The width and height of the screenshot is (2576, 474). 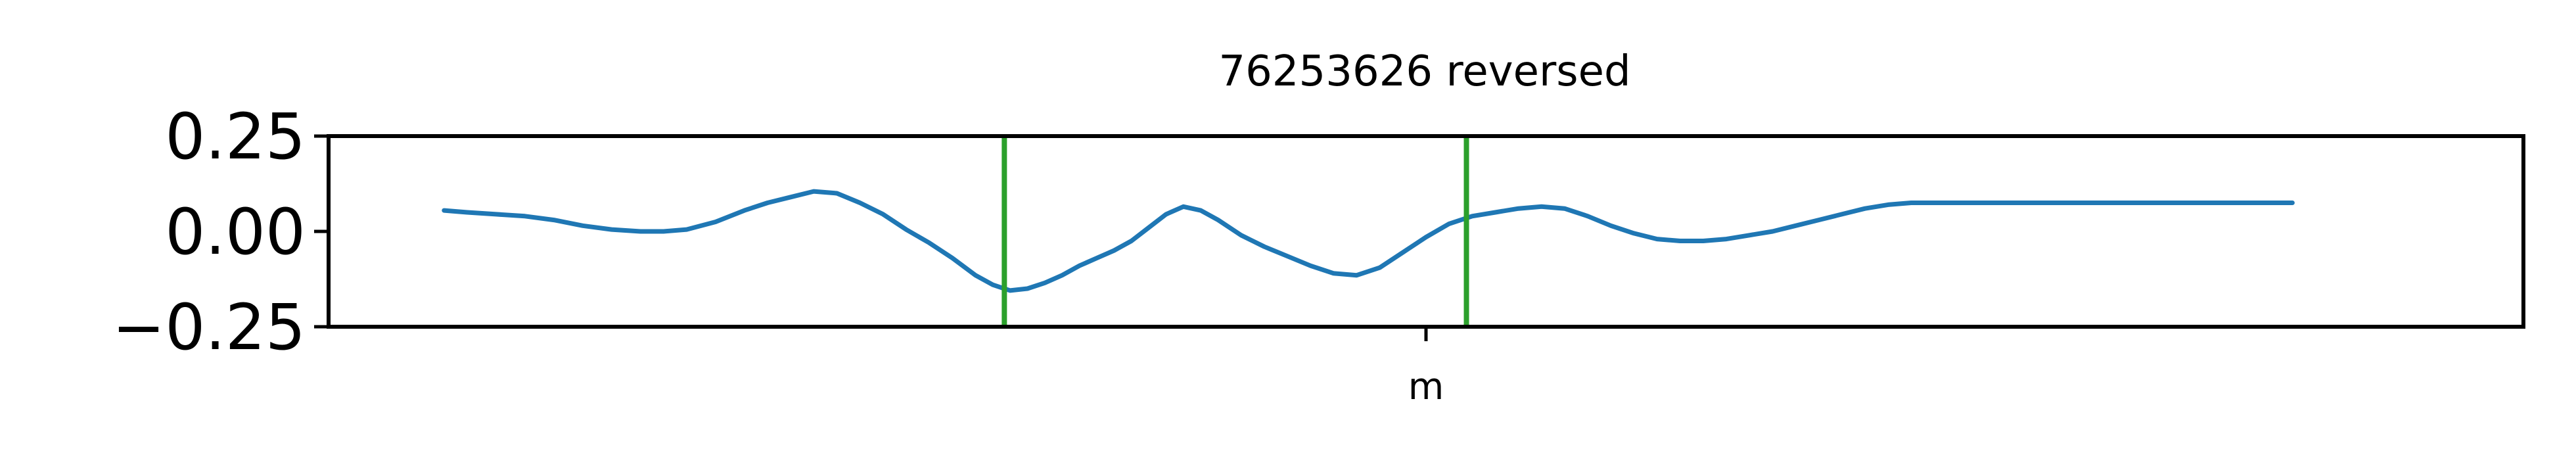 I want to click on y-tick-label: 0.25, so click(x=235, y=137).